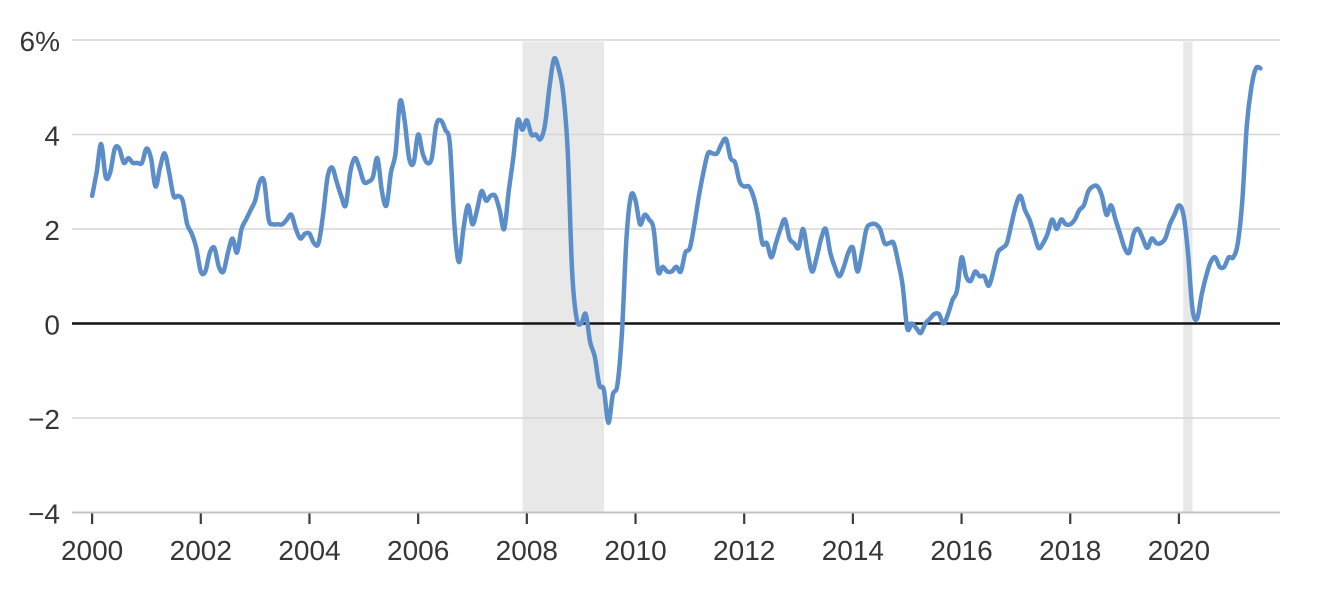 The width and height of the screenshot is (1318, 598). What do you see at coordinates (853, 550) in the screenshot?
I see `x-axis-label-2014: 2014` at bounding box center [853, 550].